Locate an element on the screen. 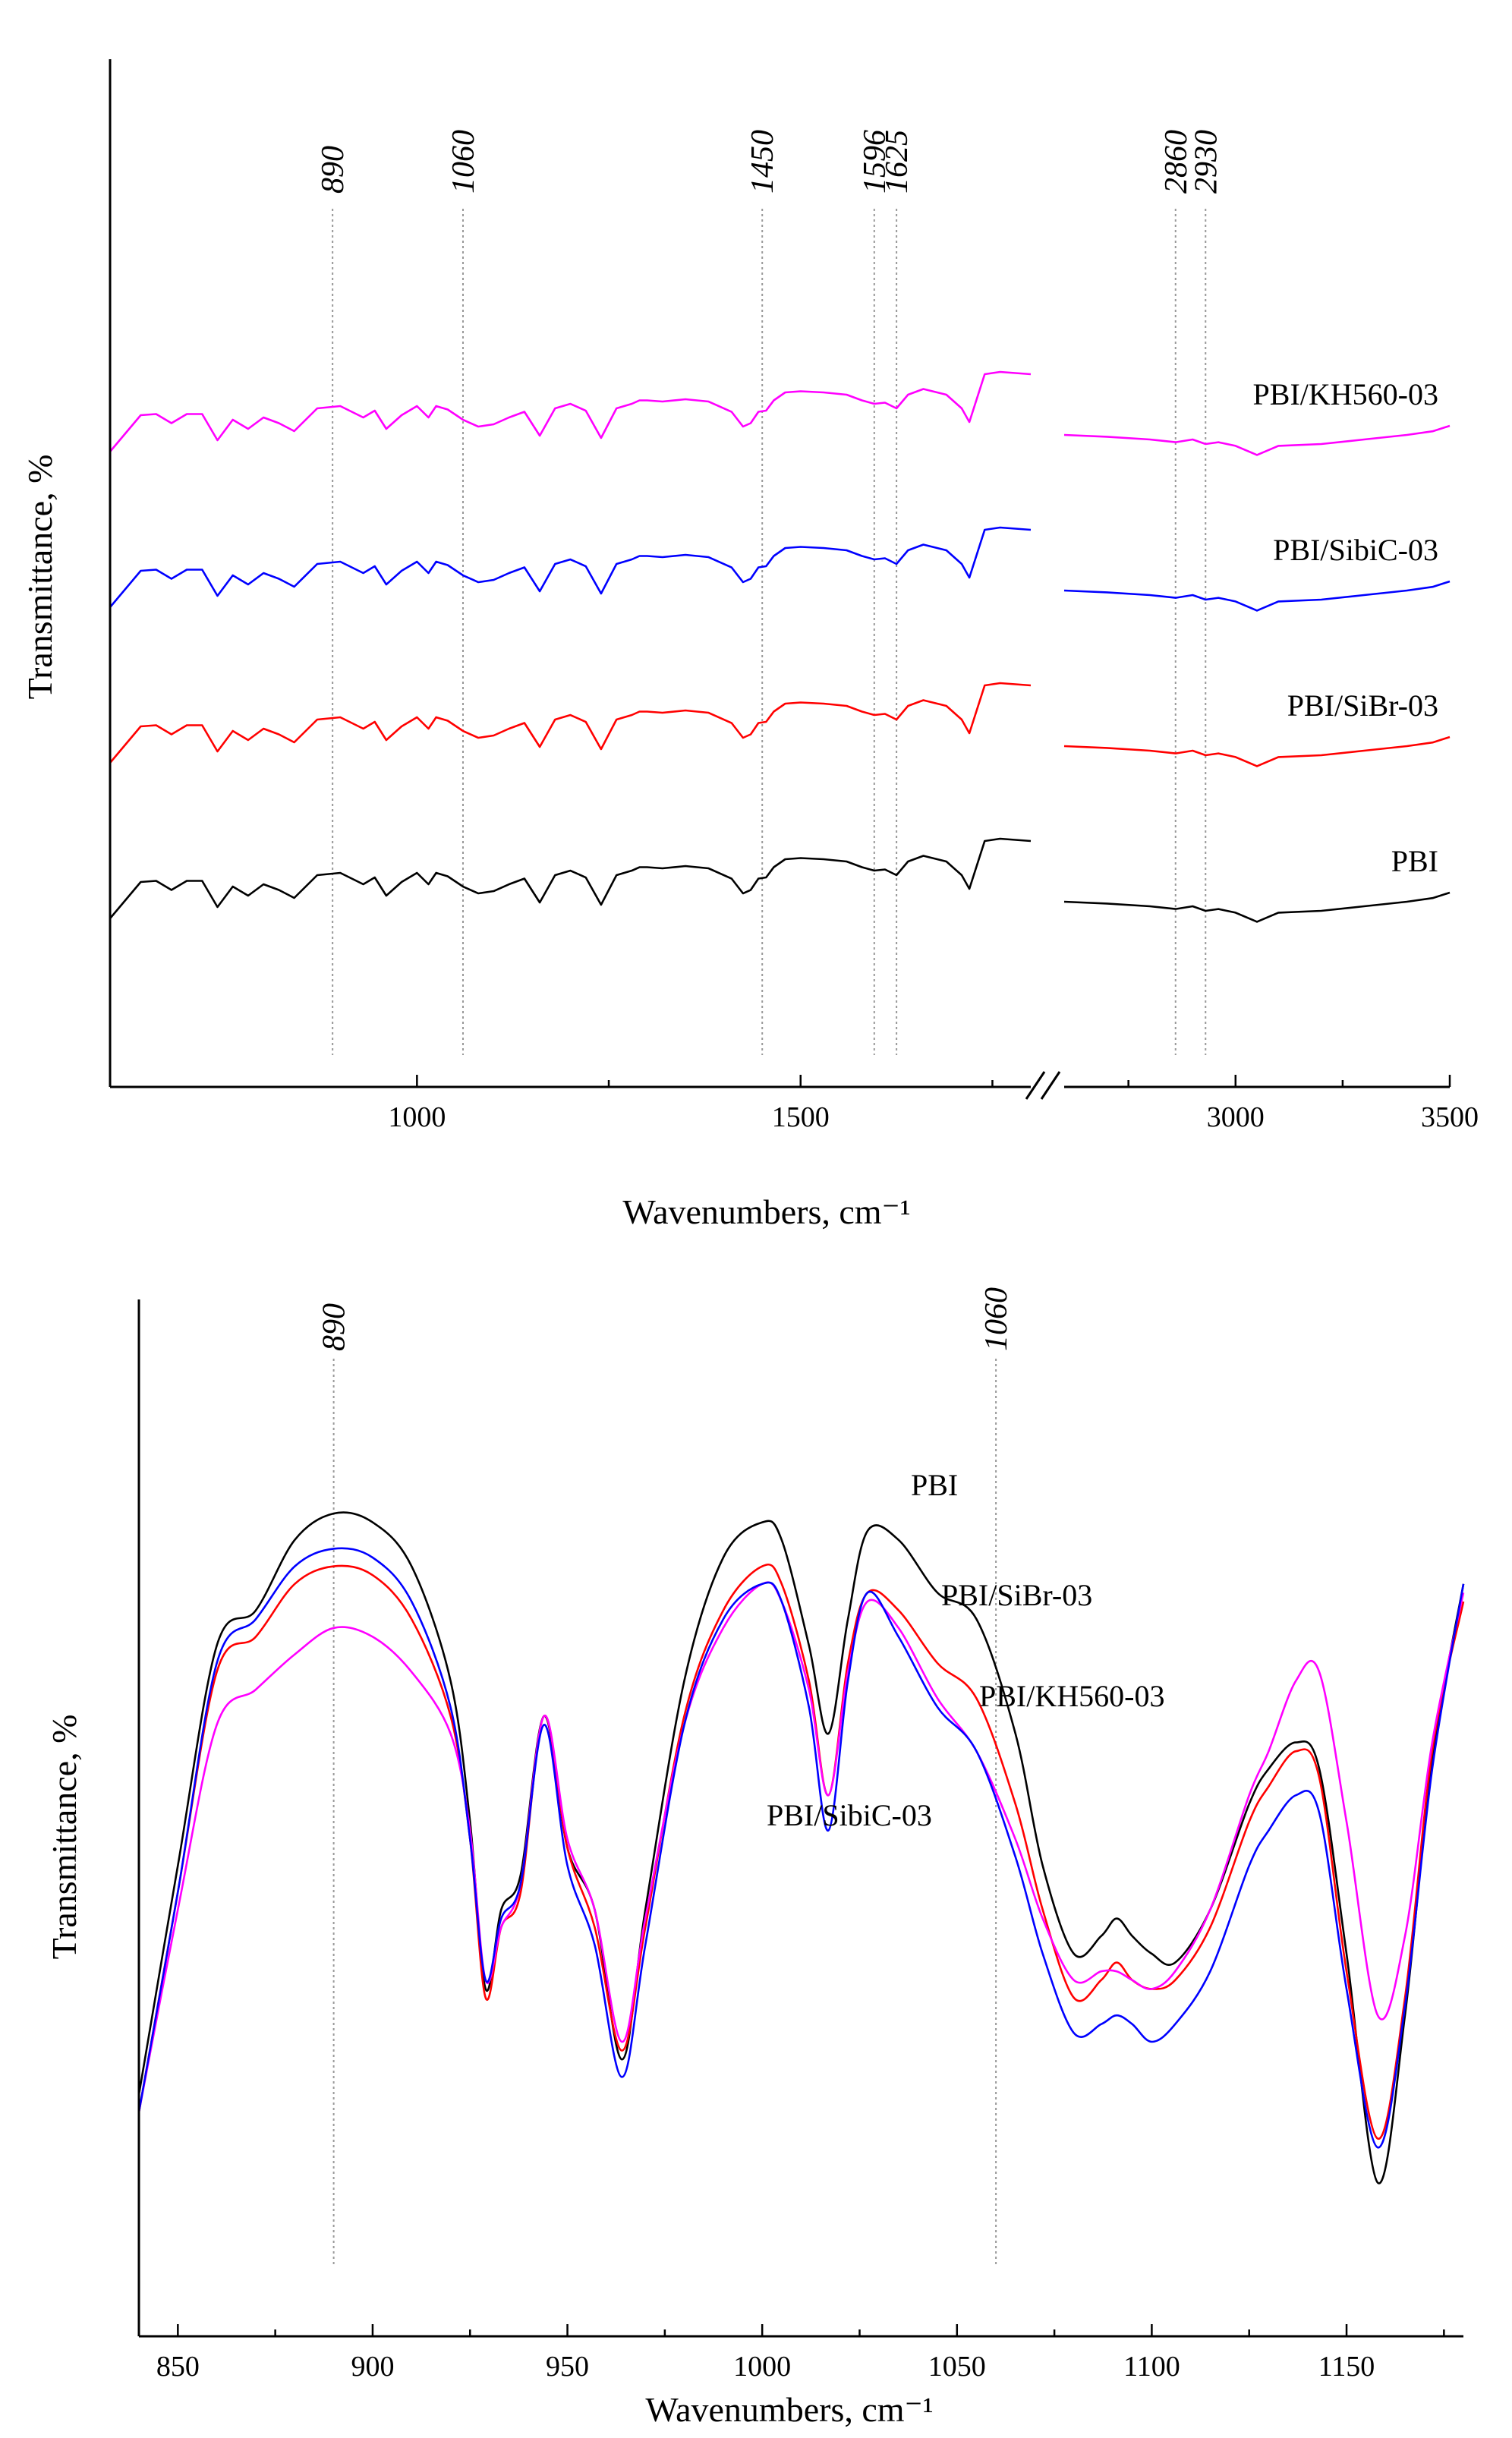 Image resolution: width=1512 pixels, height=2438 pixels. top-legend: PBI/KH560-03 PBI/SibiC-03 PBI/SiBr-03 PBI is located at coordinates (1345, 627).